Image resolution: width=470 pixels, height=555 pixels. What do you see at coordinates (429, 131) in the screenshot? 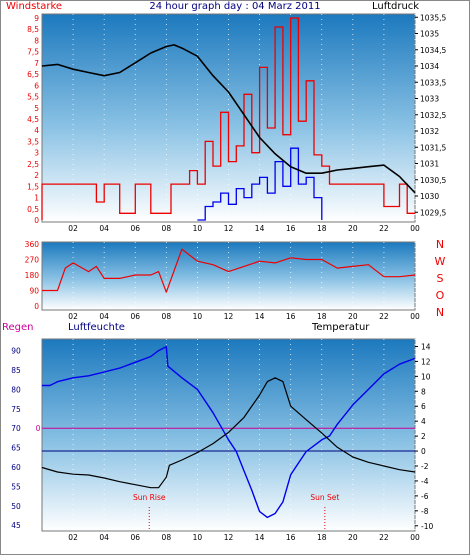
I see `pressure-tick-label: 1032` at bounding box center [429, 131].